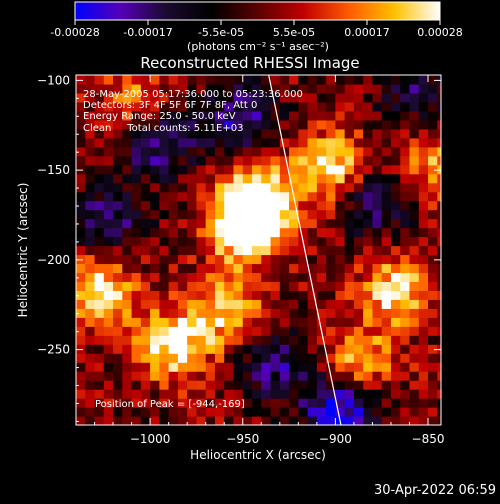 Image resolution: width=500 pixels, height=504 pixels. I want to click on colorbar, so click(257, 11).